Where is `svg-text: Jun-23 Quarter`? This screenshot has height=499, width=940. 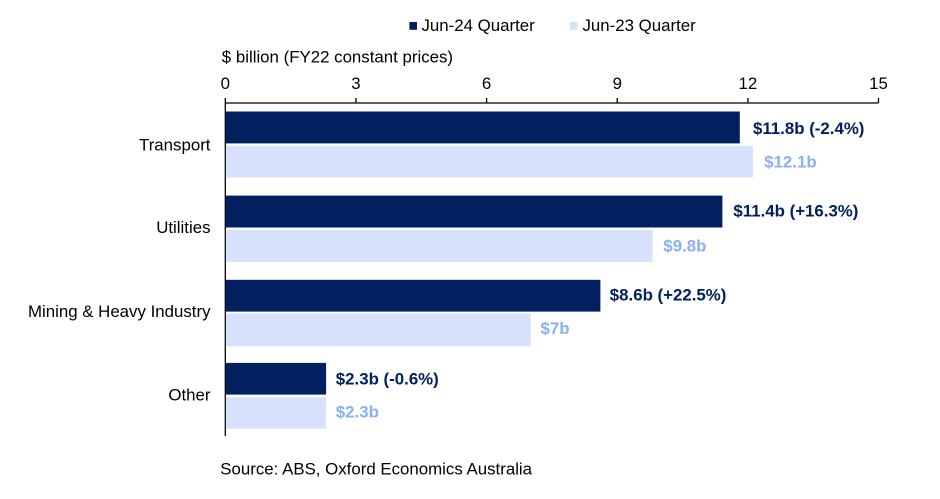 svg-text: Jun-23 Quarter is located at coordinates (640, 25).